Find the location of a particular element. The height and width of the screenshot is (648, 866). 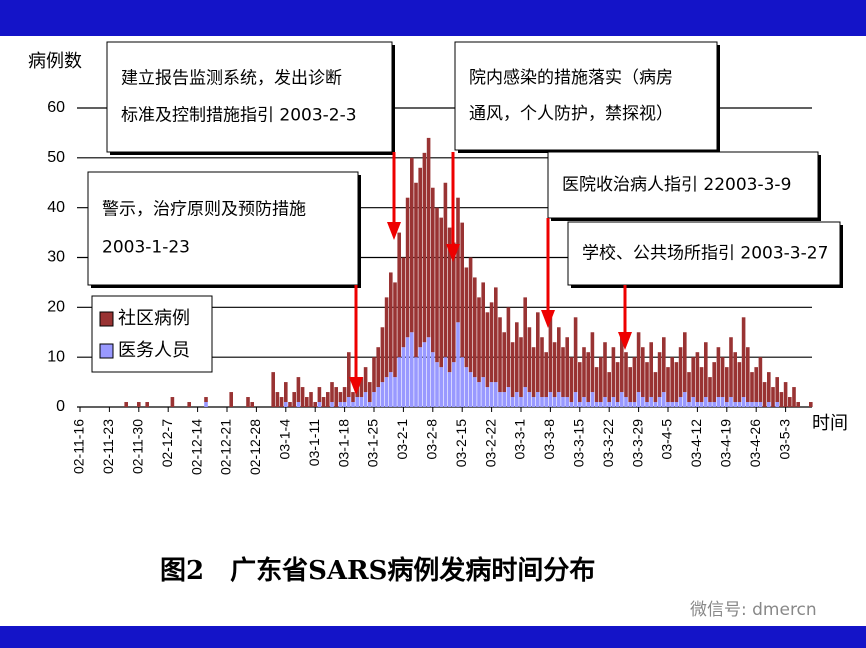

x-tick-label: 02-12-28 is located at coordinates (255, 447).